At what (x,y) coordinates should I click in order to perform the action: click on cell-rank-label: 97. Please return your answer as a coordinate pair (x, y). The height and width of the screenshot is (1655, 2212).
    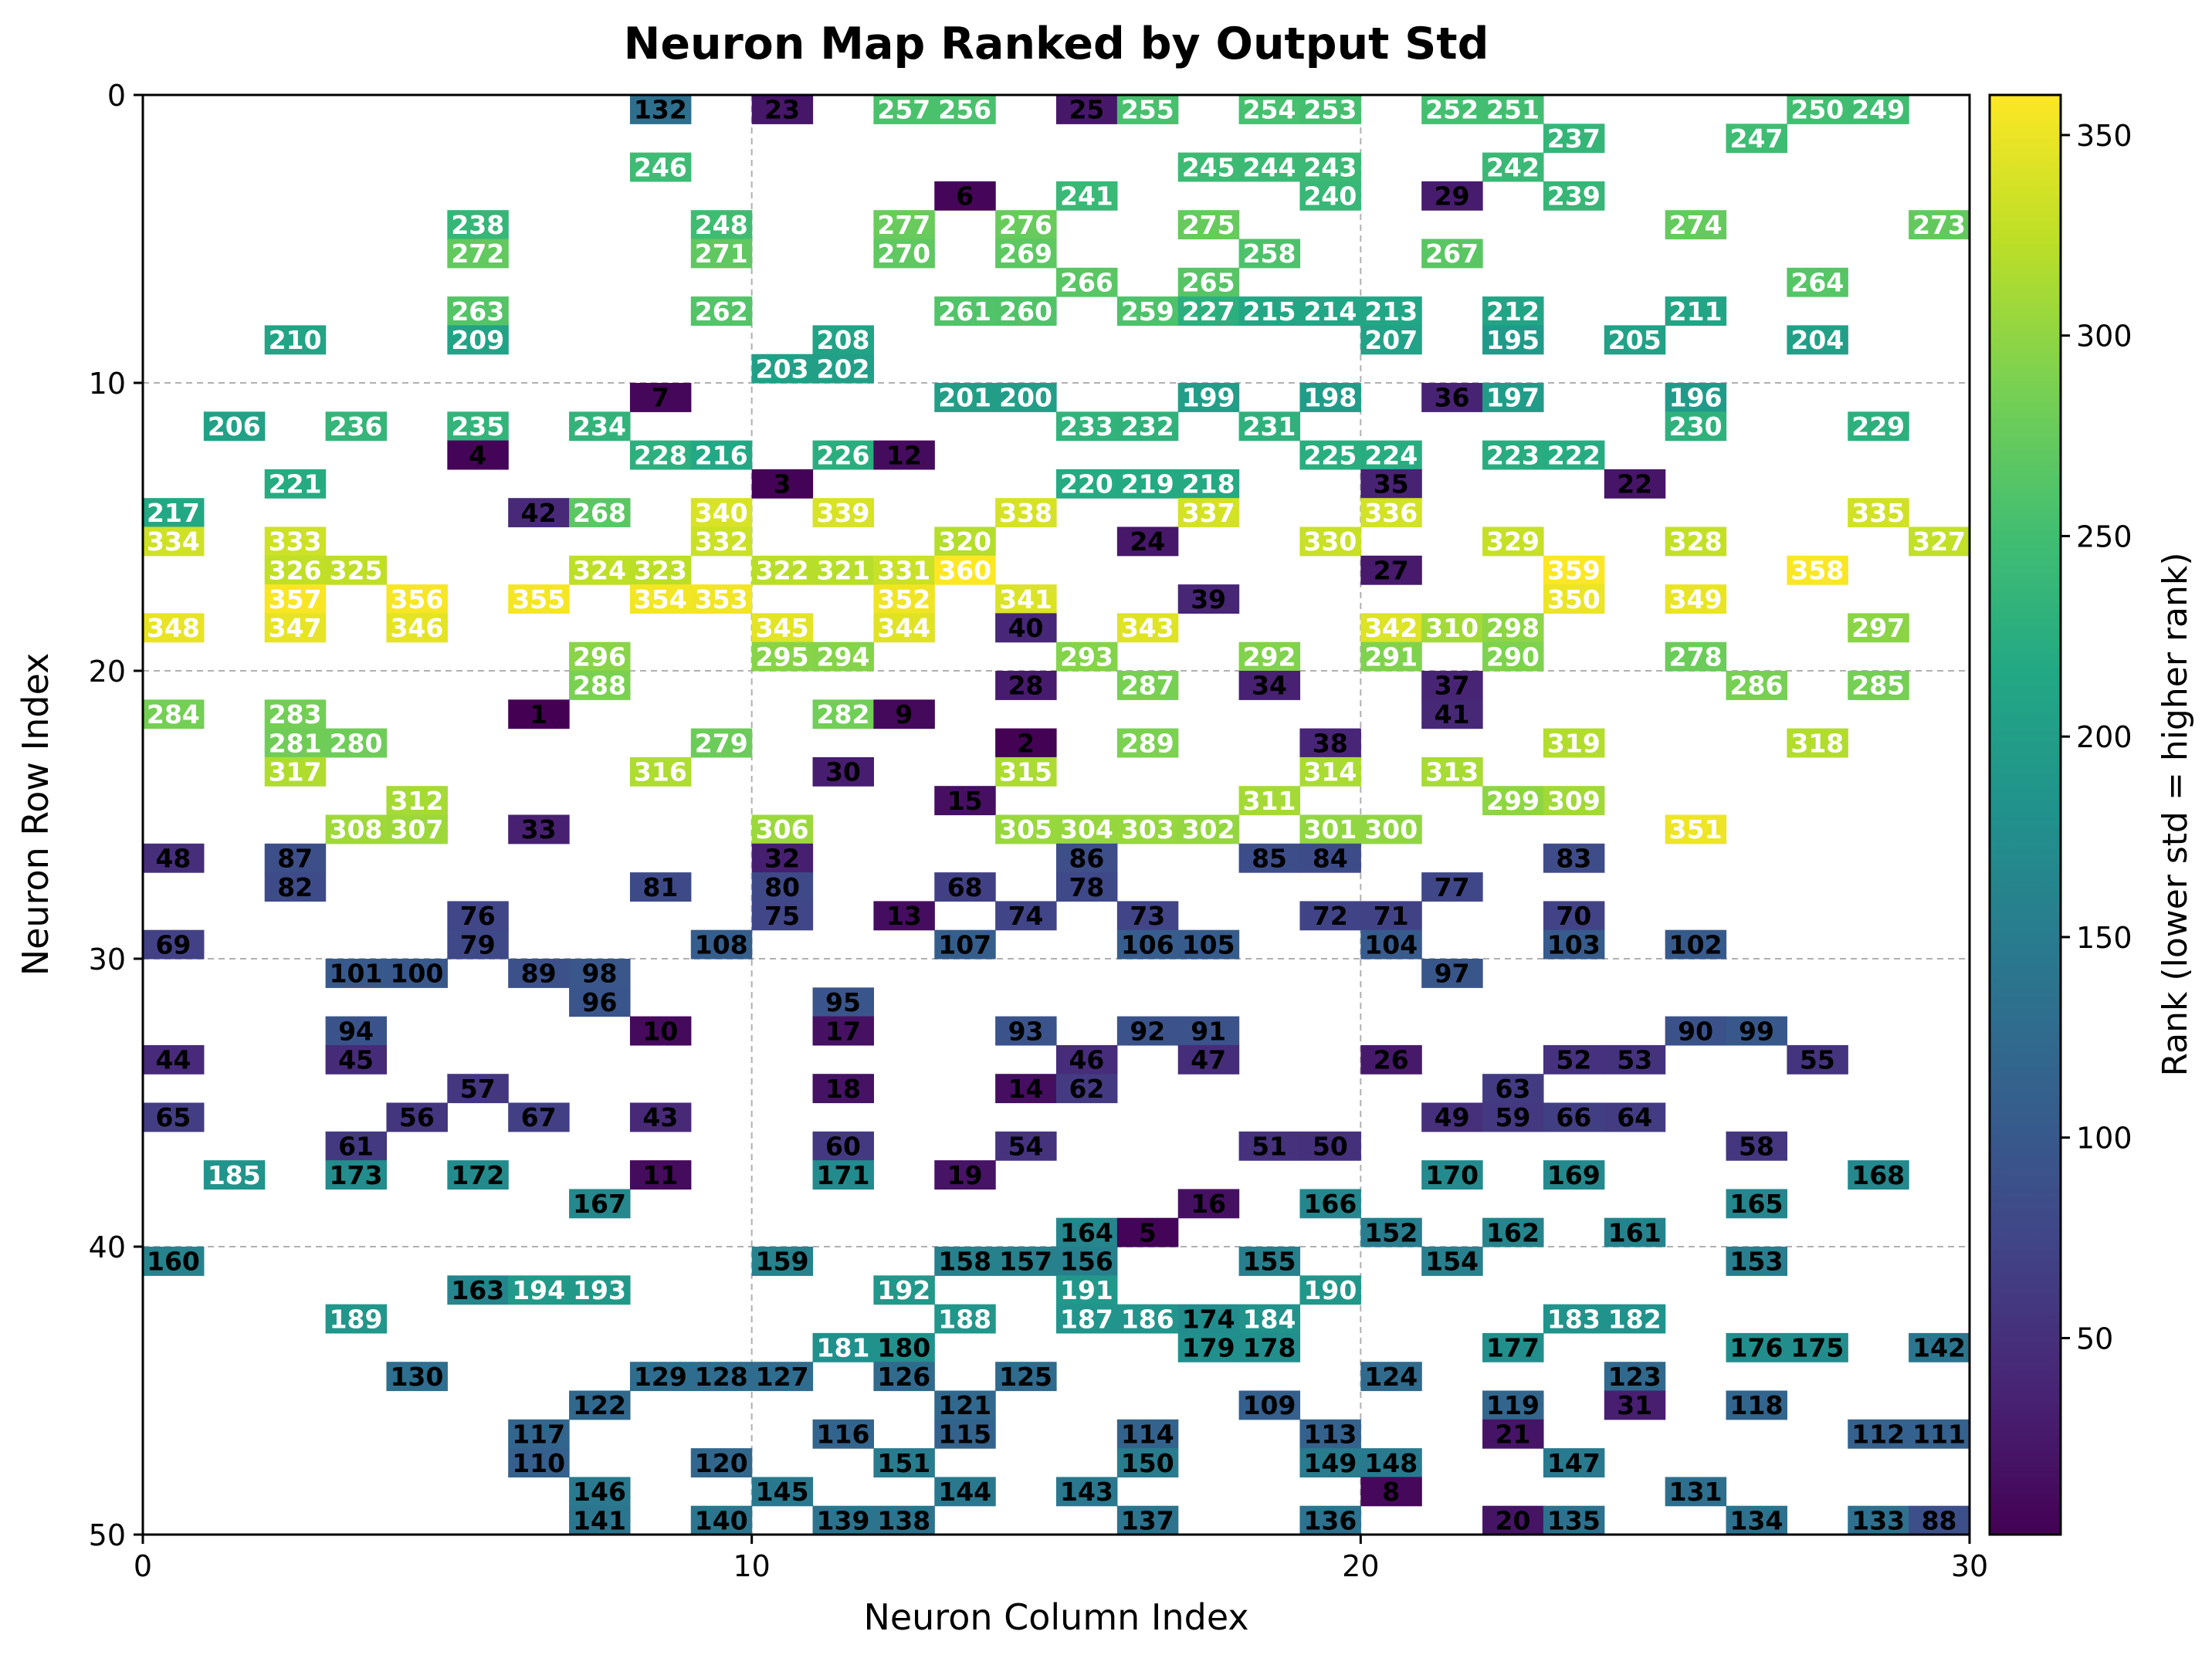
    Looking at the image, I should click on (1452, 974).